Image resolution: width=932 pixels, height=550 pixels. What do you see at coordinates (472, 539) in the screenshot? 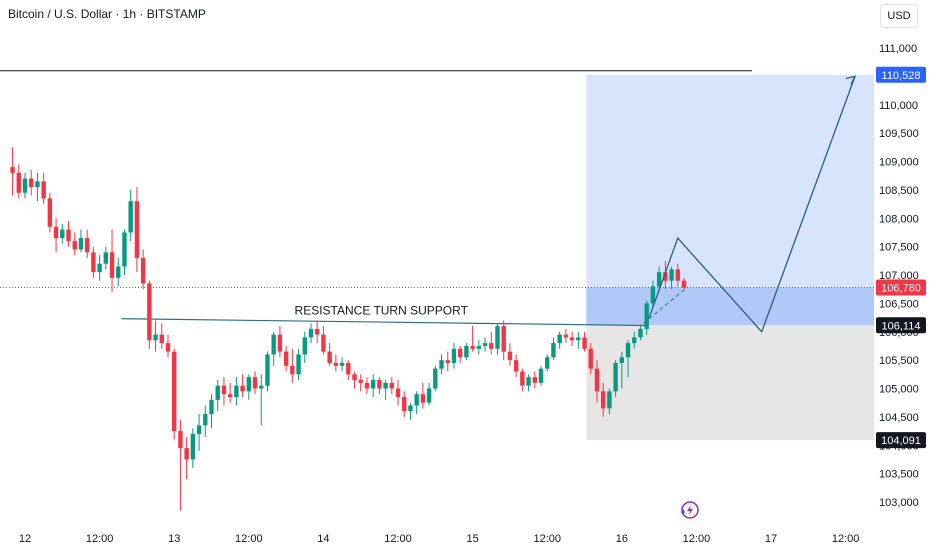
I see `x-tick-label: 15` at bounding box center [472, 539].